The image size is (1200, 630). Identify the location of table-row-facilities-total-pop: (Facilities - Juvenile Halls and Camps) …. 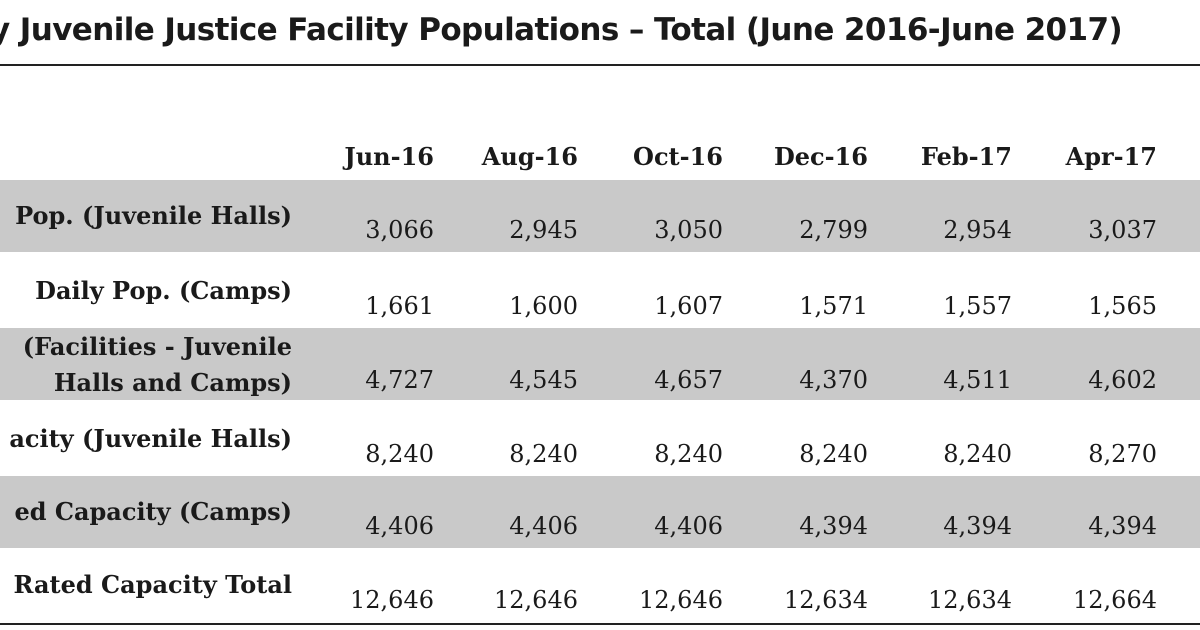
(600, 364).